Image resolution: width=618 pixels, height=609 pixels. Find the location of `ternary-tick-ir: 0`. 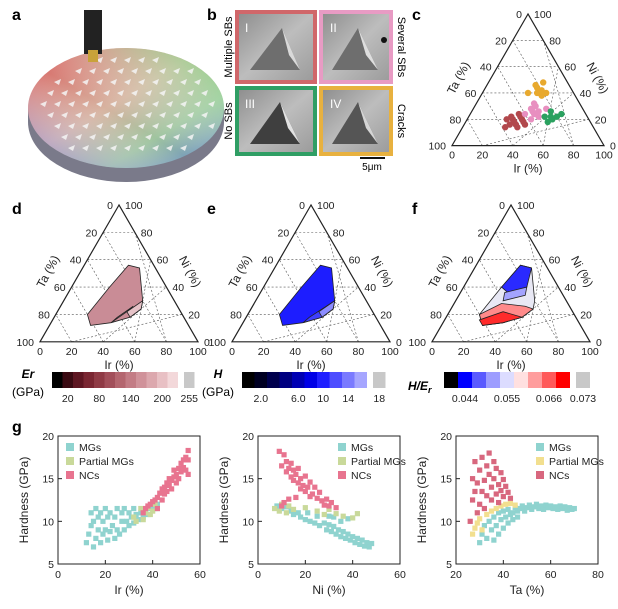

ternary-tick-ir: 0 is located at coordinates (432, 352).